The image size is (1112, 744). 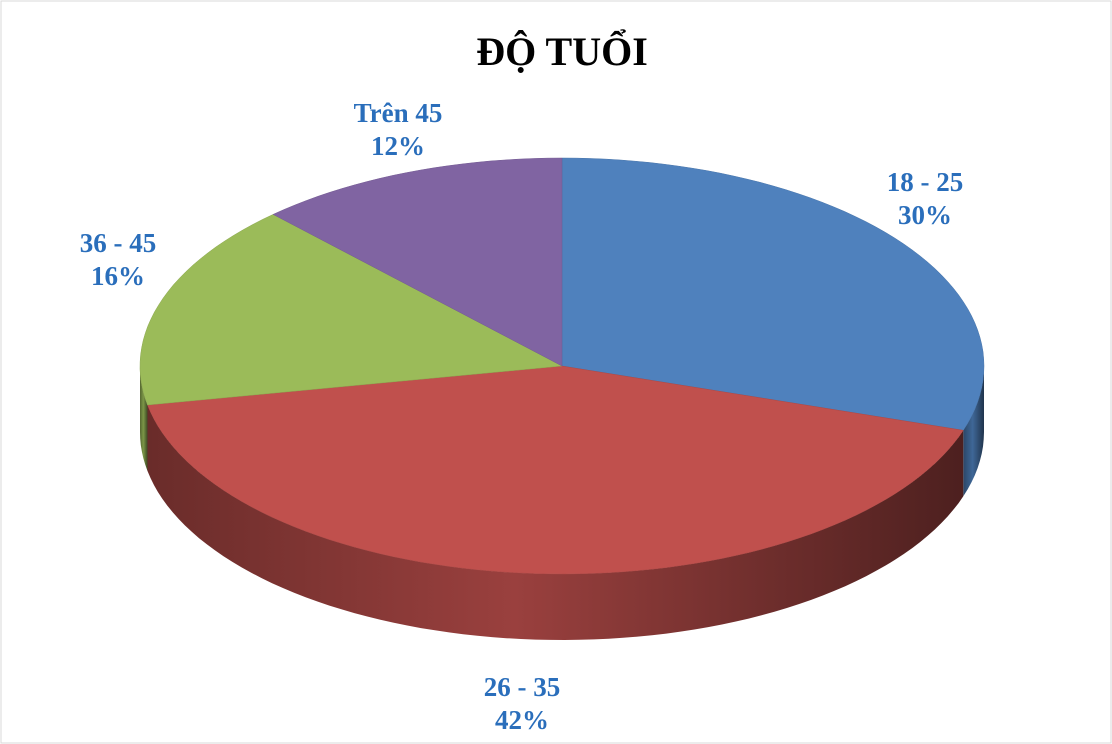 I want to click on slice-label: 18 - 25, so click(x=925, y=182).